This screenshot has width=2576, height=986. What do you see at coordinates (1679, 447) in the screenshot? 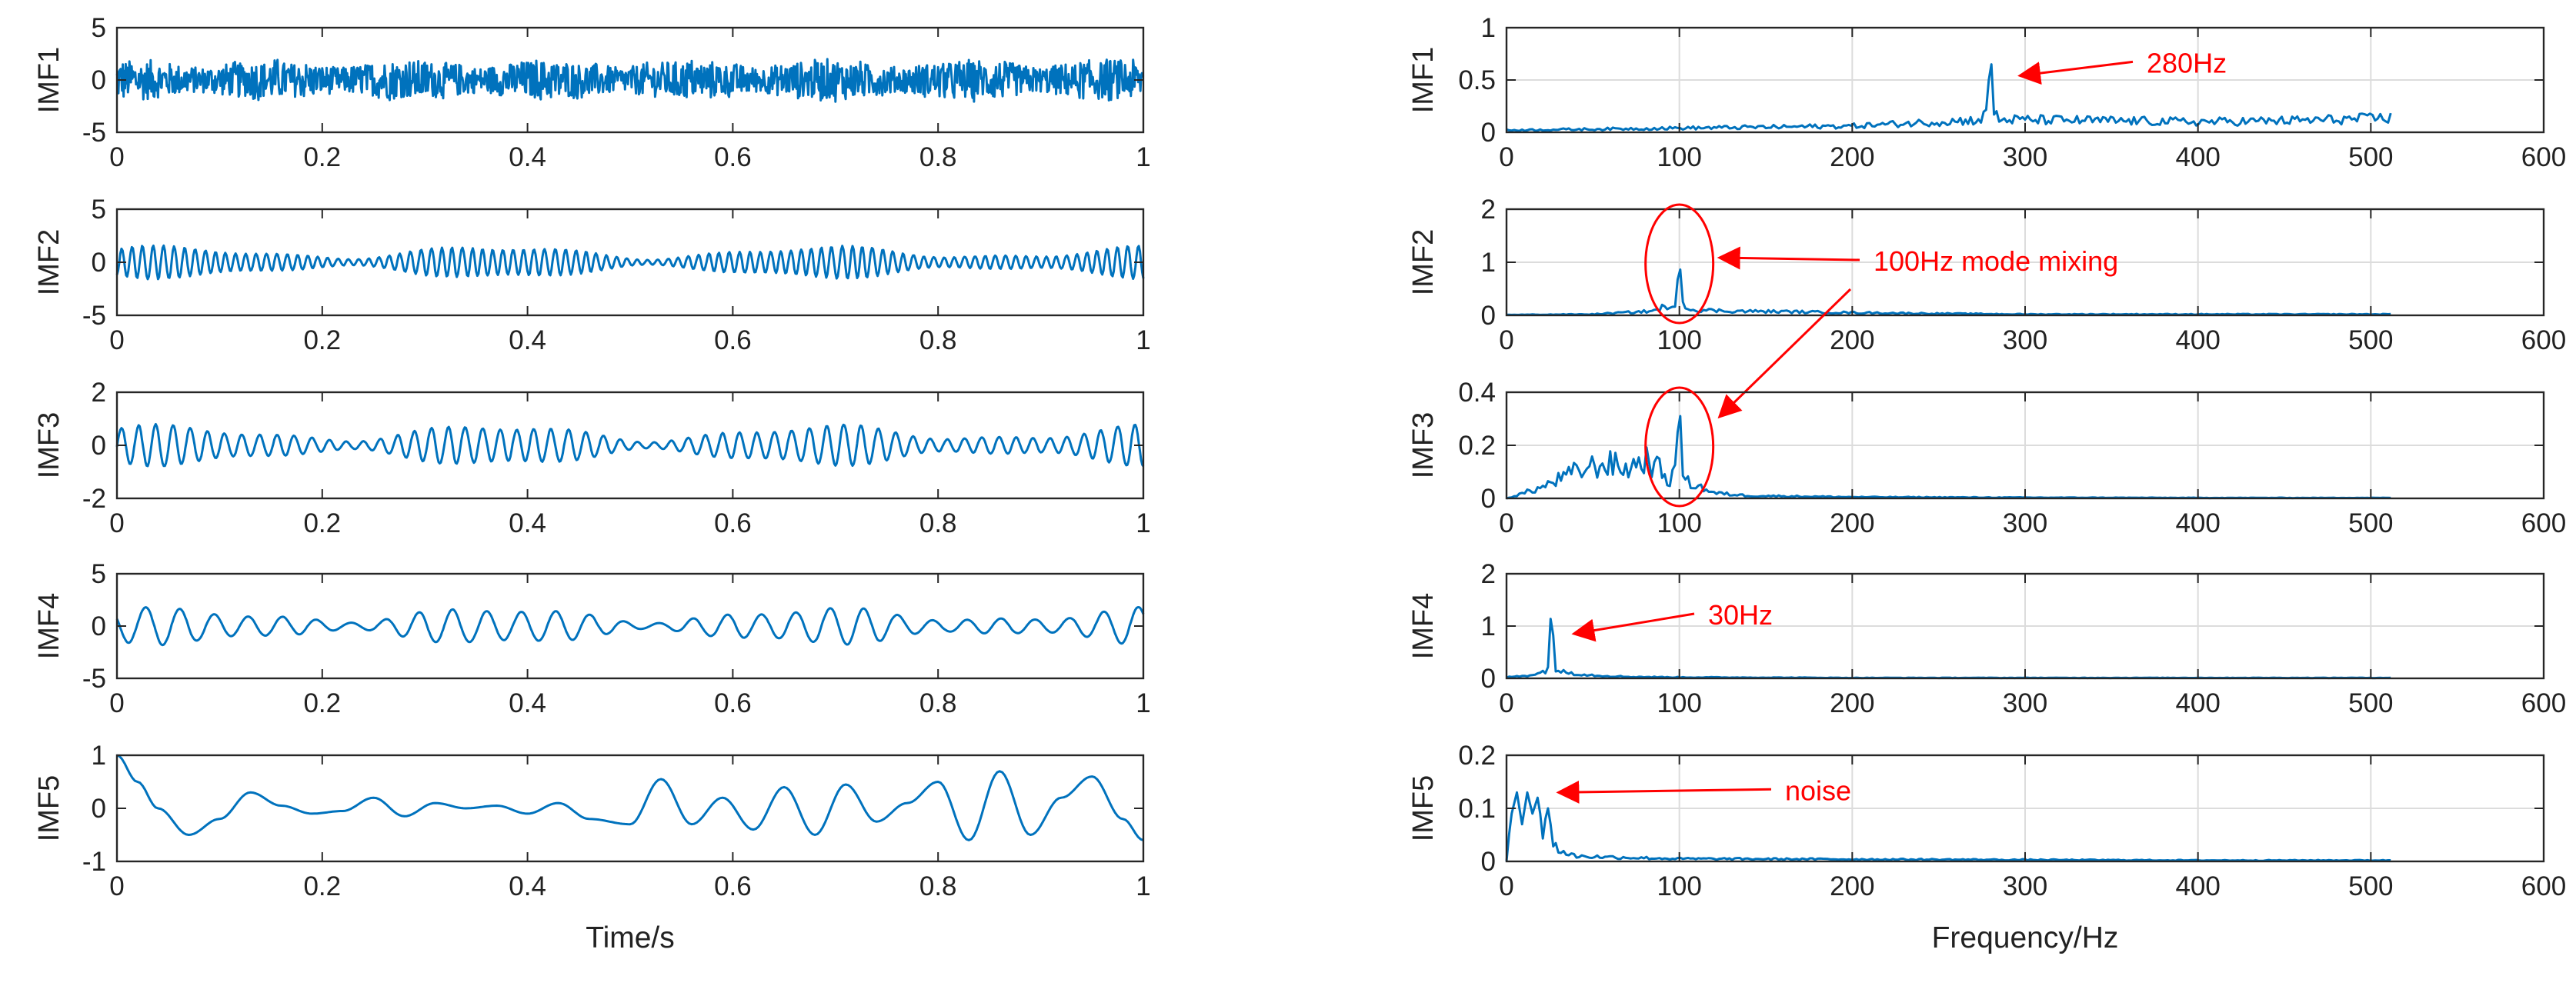
I see `highlight-ellipse` at bounding box center [1679, 447].